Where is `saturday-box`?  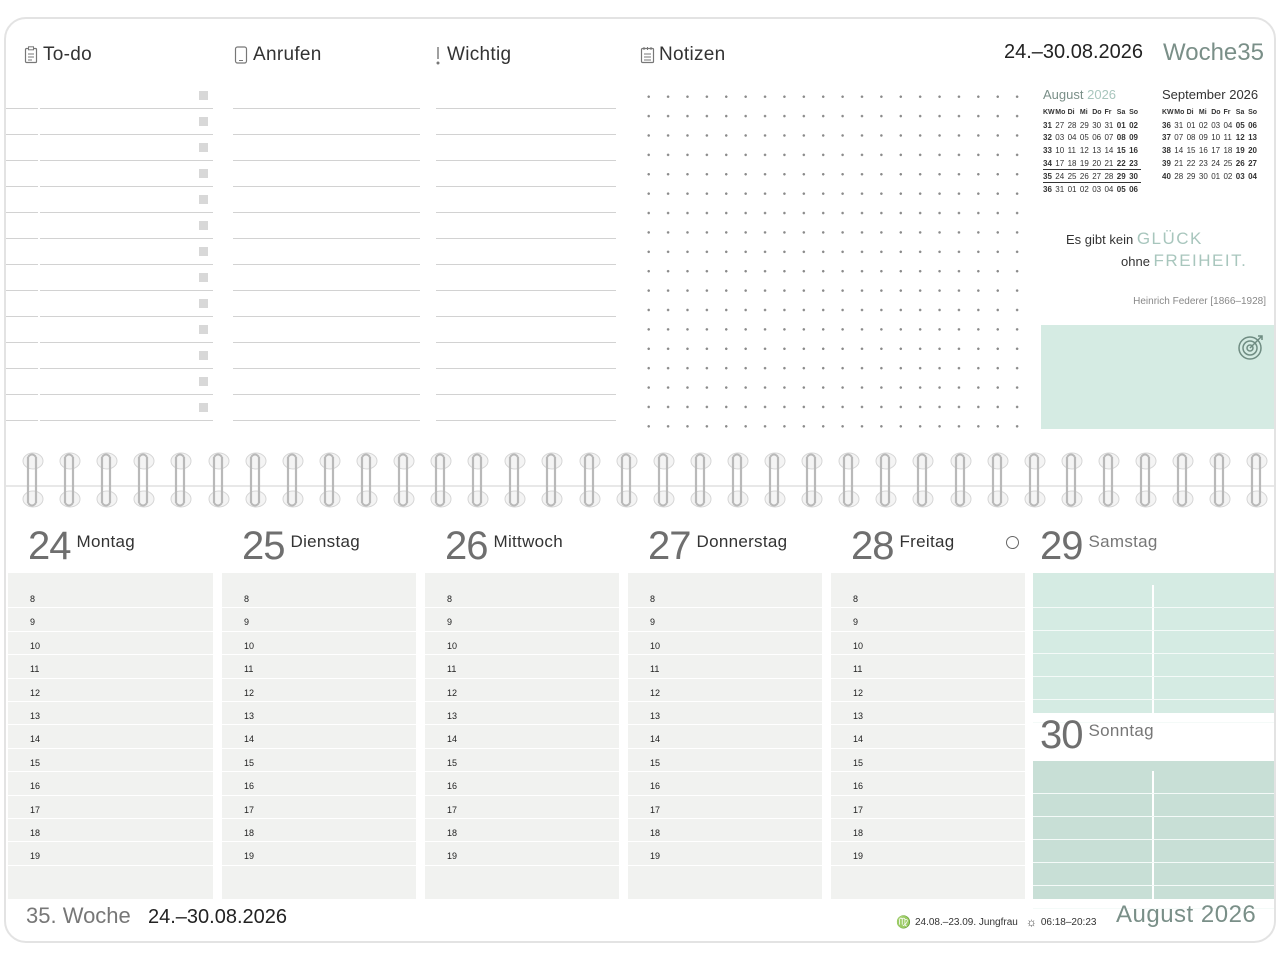 saturday-box is located at coordinates (1153, 648).